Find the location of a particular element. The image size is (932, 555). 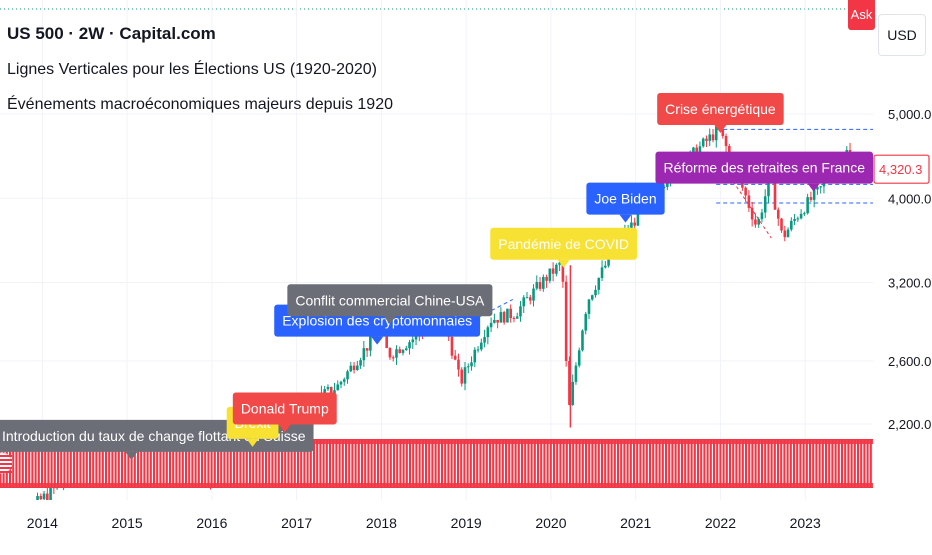

event-annotation-label: Crise énergétique is located at coordinates (720, 109).